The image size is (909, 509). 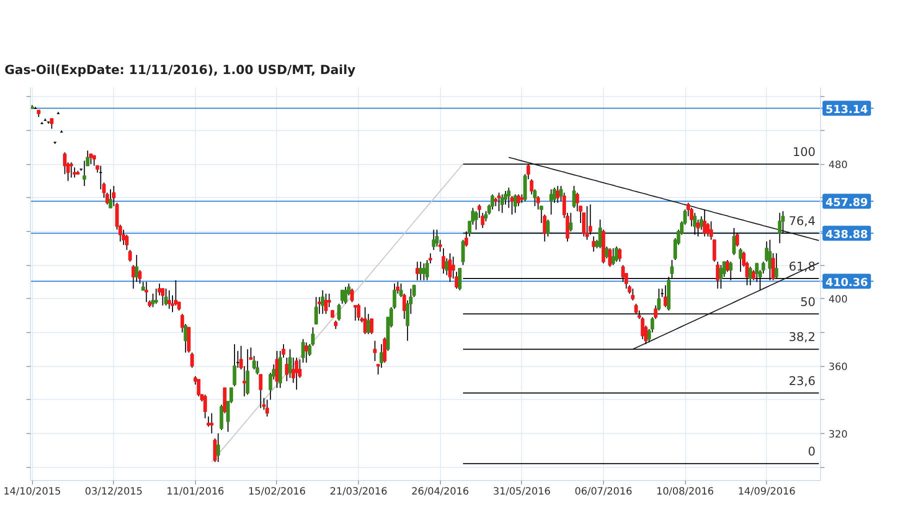 I want to click on ref-line-label: 457.89, so click(x=847, y=202).